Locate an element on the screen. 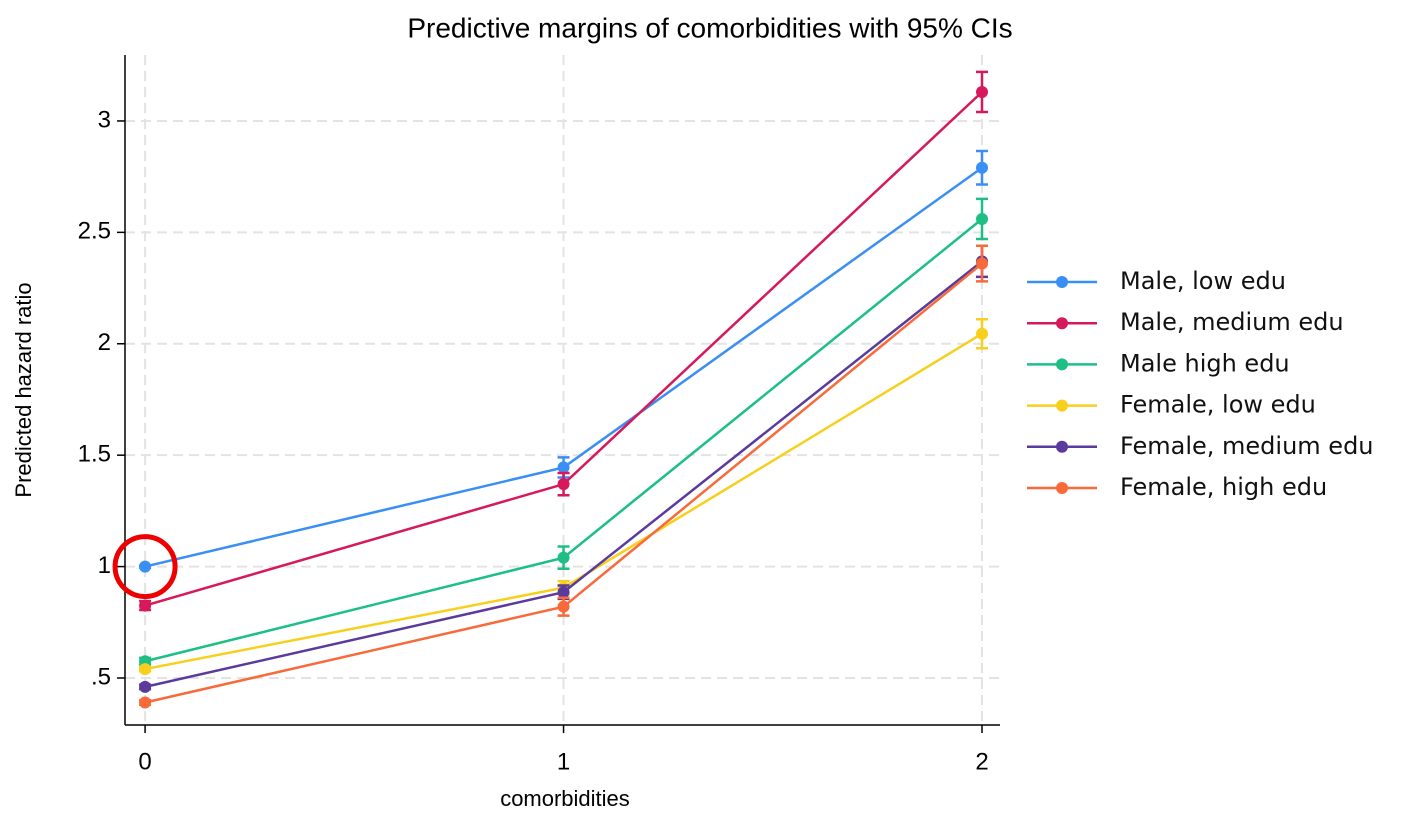  x-tick-label: 2 is located at coordinates (981, 761).